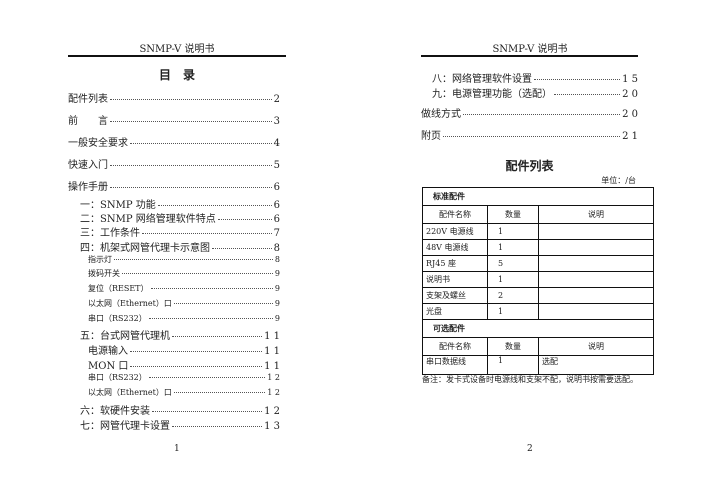  Describe the element at coordinates (630, 136) in the screenshot. I see `toc-page-number: 2 1` at that location.